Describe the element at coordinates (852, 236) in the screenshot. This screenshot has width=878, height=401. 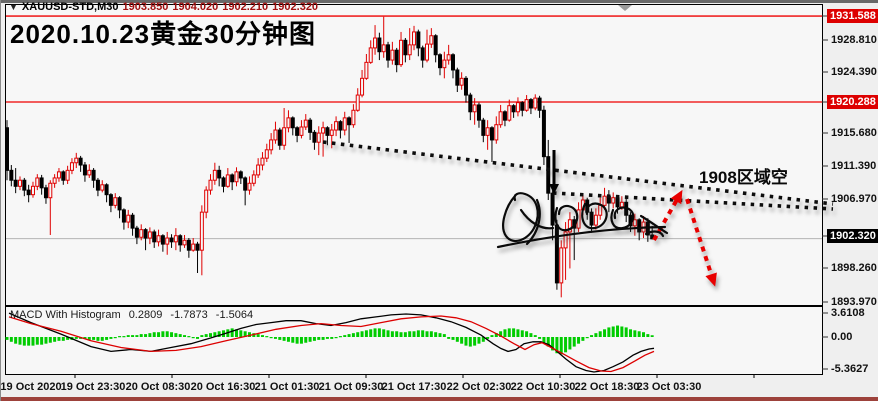
I see `price-badge: 1902.320` at that location.